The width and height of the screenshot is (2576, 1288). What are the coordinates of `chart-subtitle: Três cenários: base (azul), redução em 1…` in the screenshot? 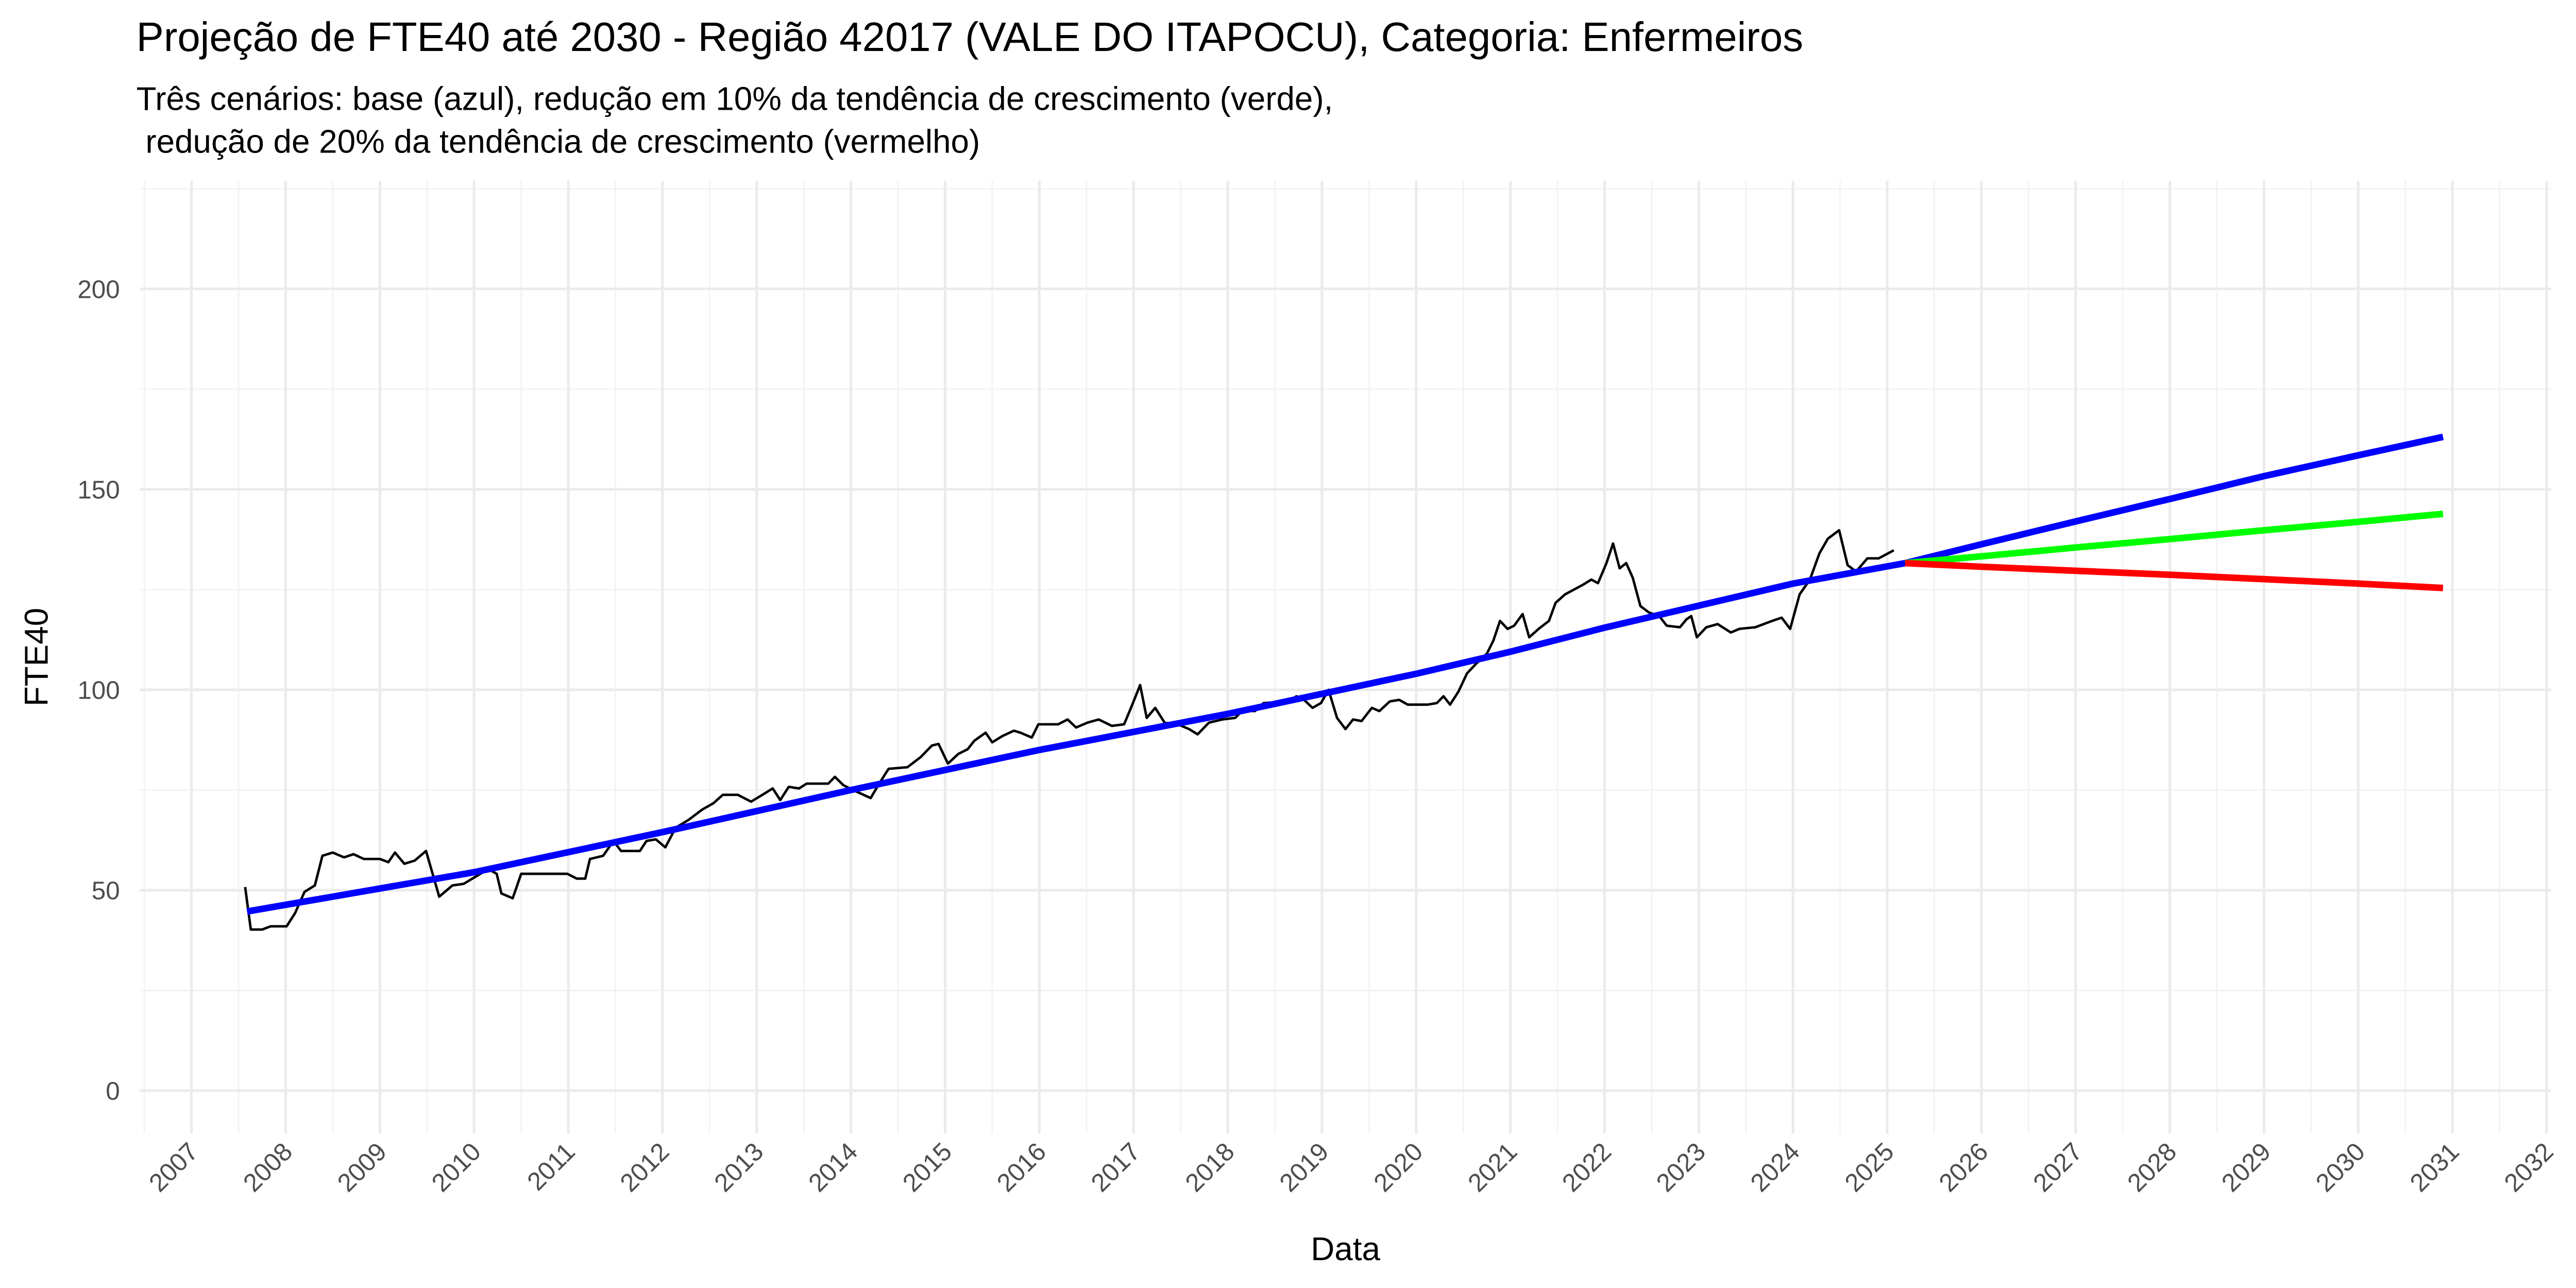 It's located at (735, 98).